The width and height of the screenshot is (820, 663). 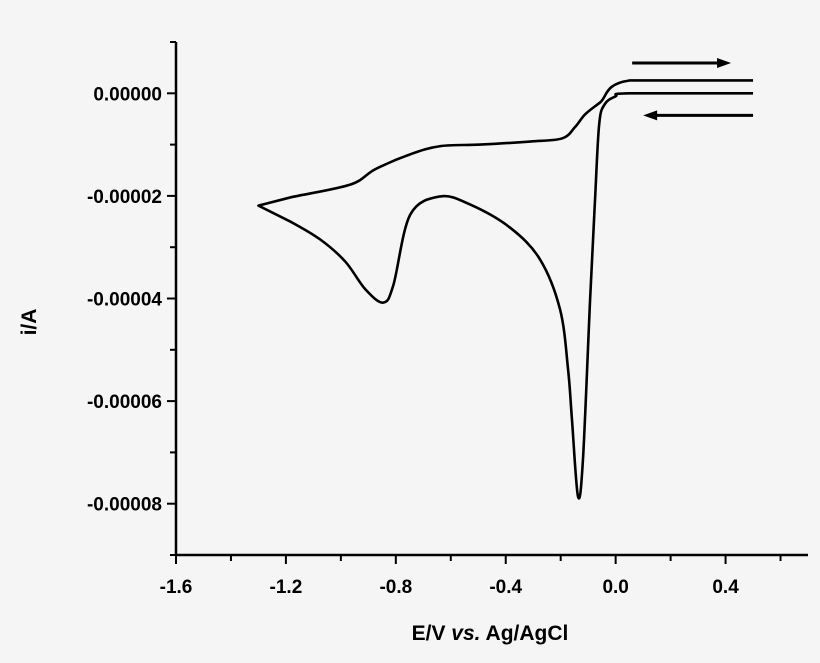 What do you see at coordinates (505, 587) in the screenshot?
I see `x-tick-label: -0.4` at bounding box center [505, 587].